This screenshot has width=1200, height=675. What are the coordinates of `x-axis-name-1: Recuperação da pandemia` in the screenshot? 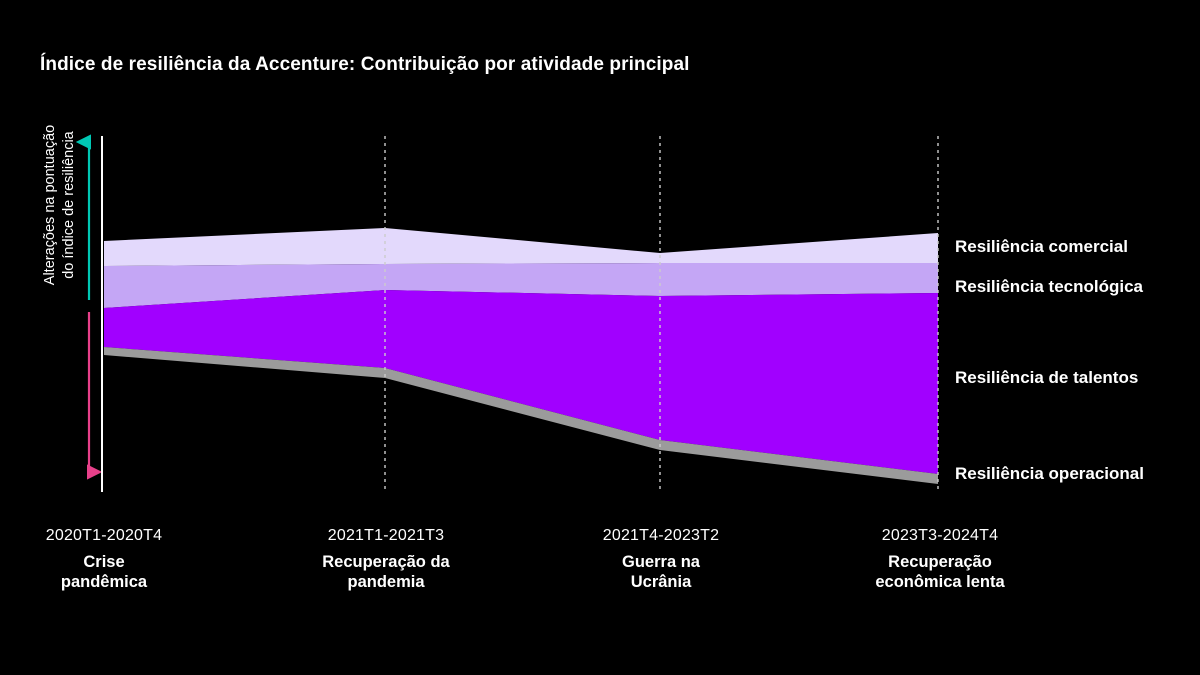 It's located at (386, 572).